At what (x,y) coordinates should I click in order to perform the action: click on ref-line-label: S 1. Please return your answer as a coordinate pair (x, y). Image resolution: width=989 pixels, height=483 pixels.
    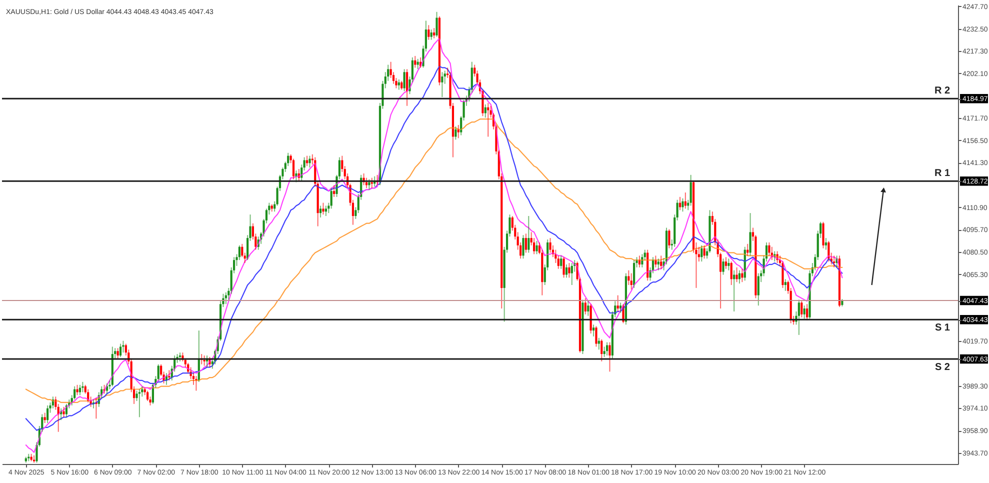
    Looking at the image, I should click on (942, 328).